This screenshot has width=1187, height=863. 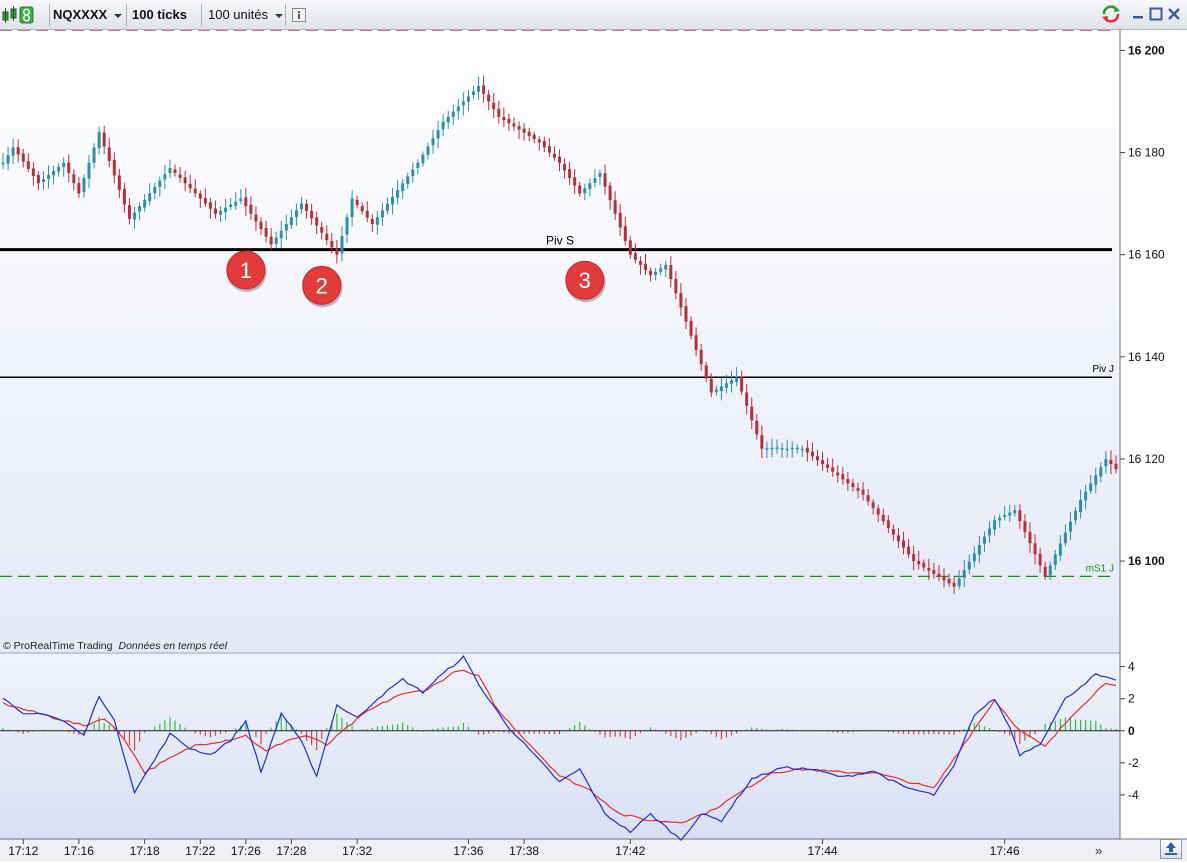 What do you see at coordinates (246, 851) in the screenshot?
I see `time-tick-label: 17:26` at bounding box center [246, 851].